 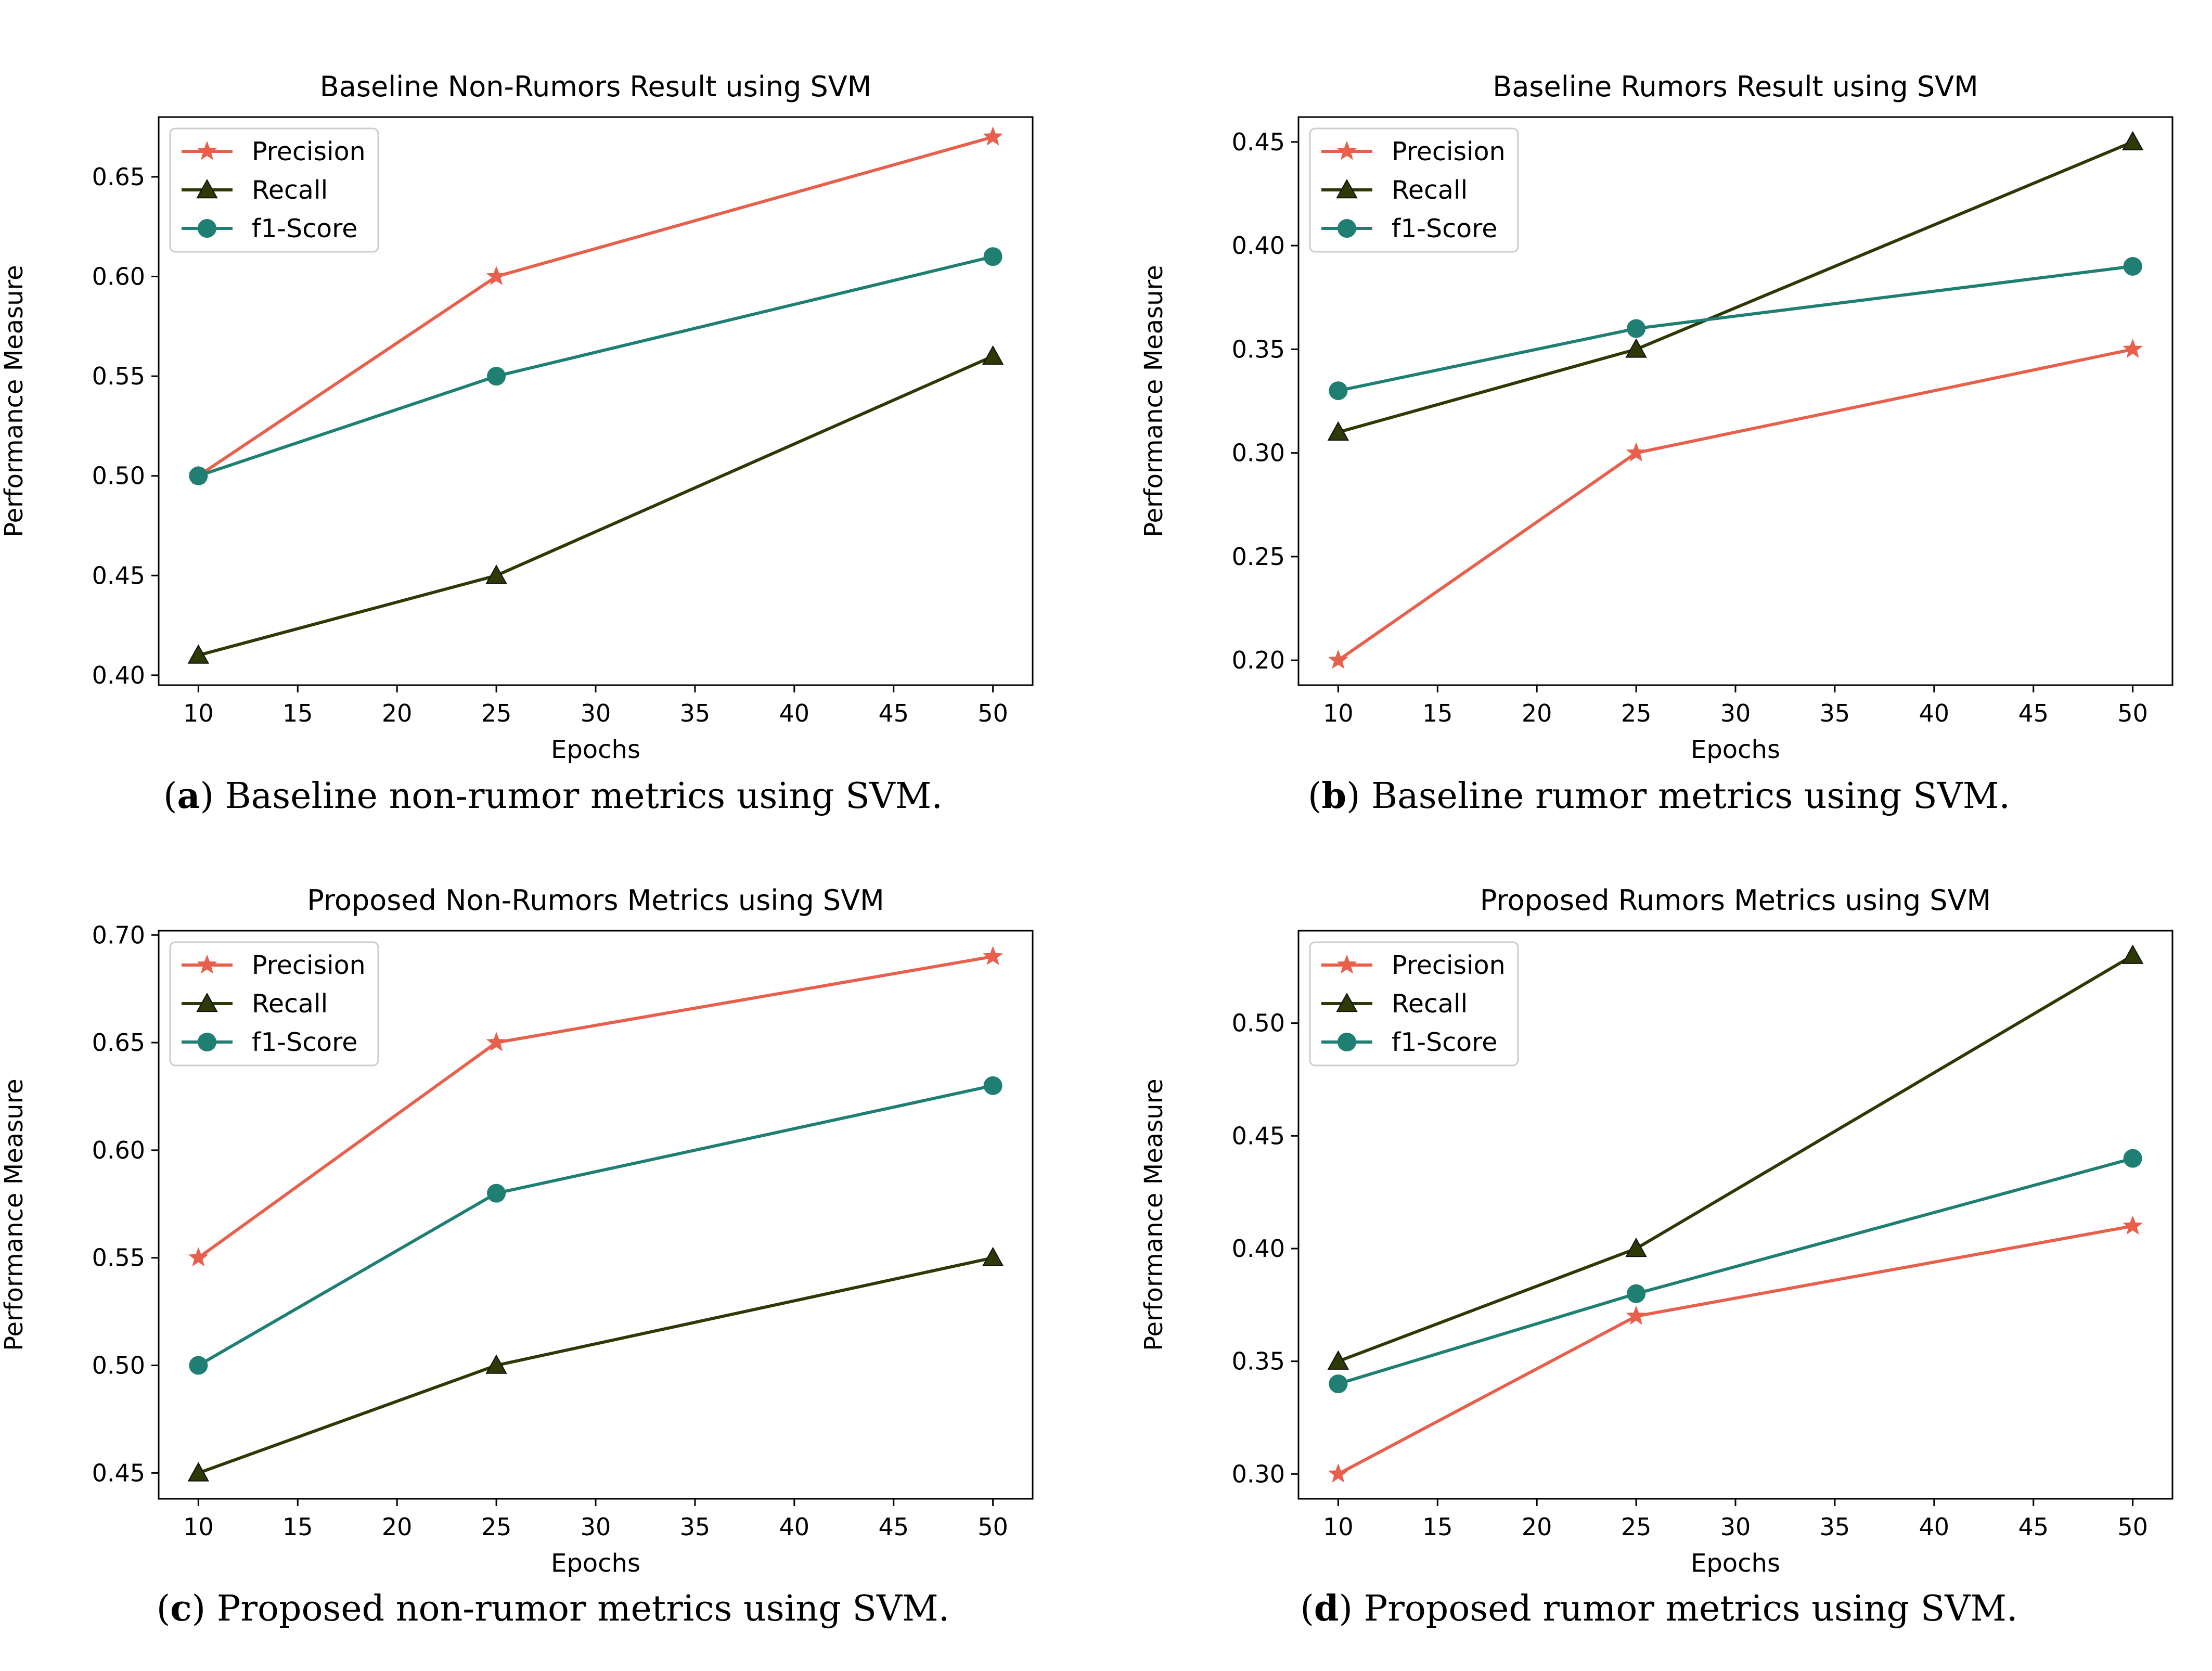 I want to click on x-tick-label: 45, so click(x=2033, y=1527).